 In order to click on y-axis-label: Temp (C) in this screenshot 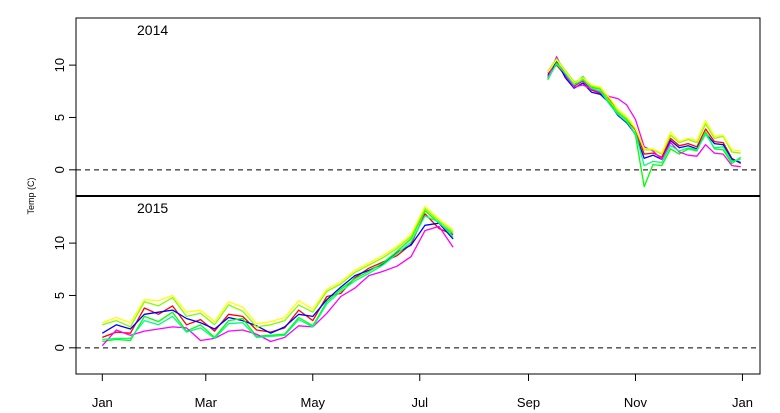, I will do `click(31, 195)`.